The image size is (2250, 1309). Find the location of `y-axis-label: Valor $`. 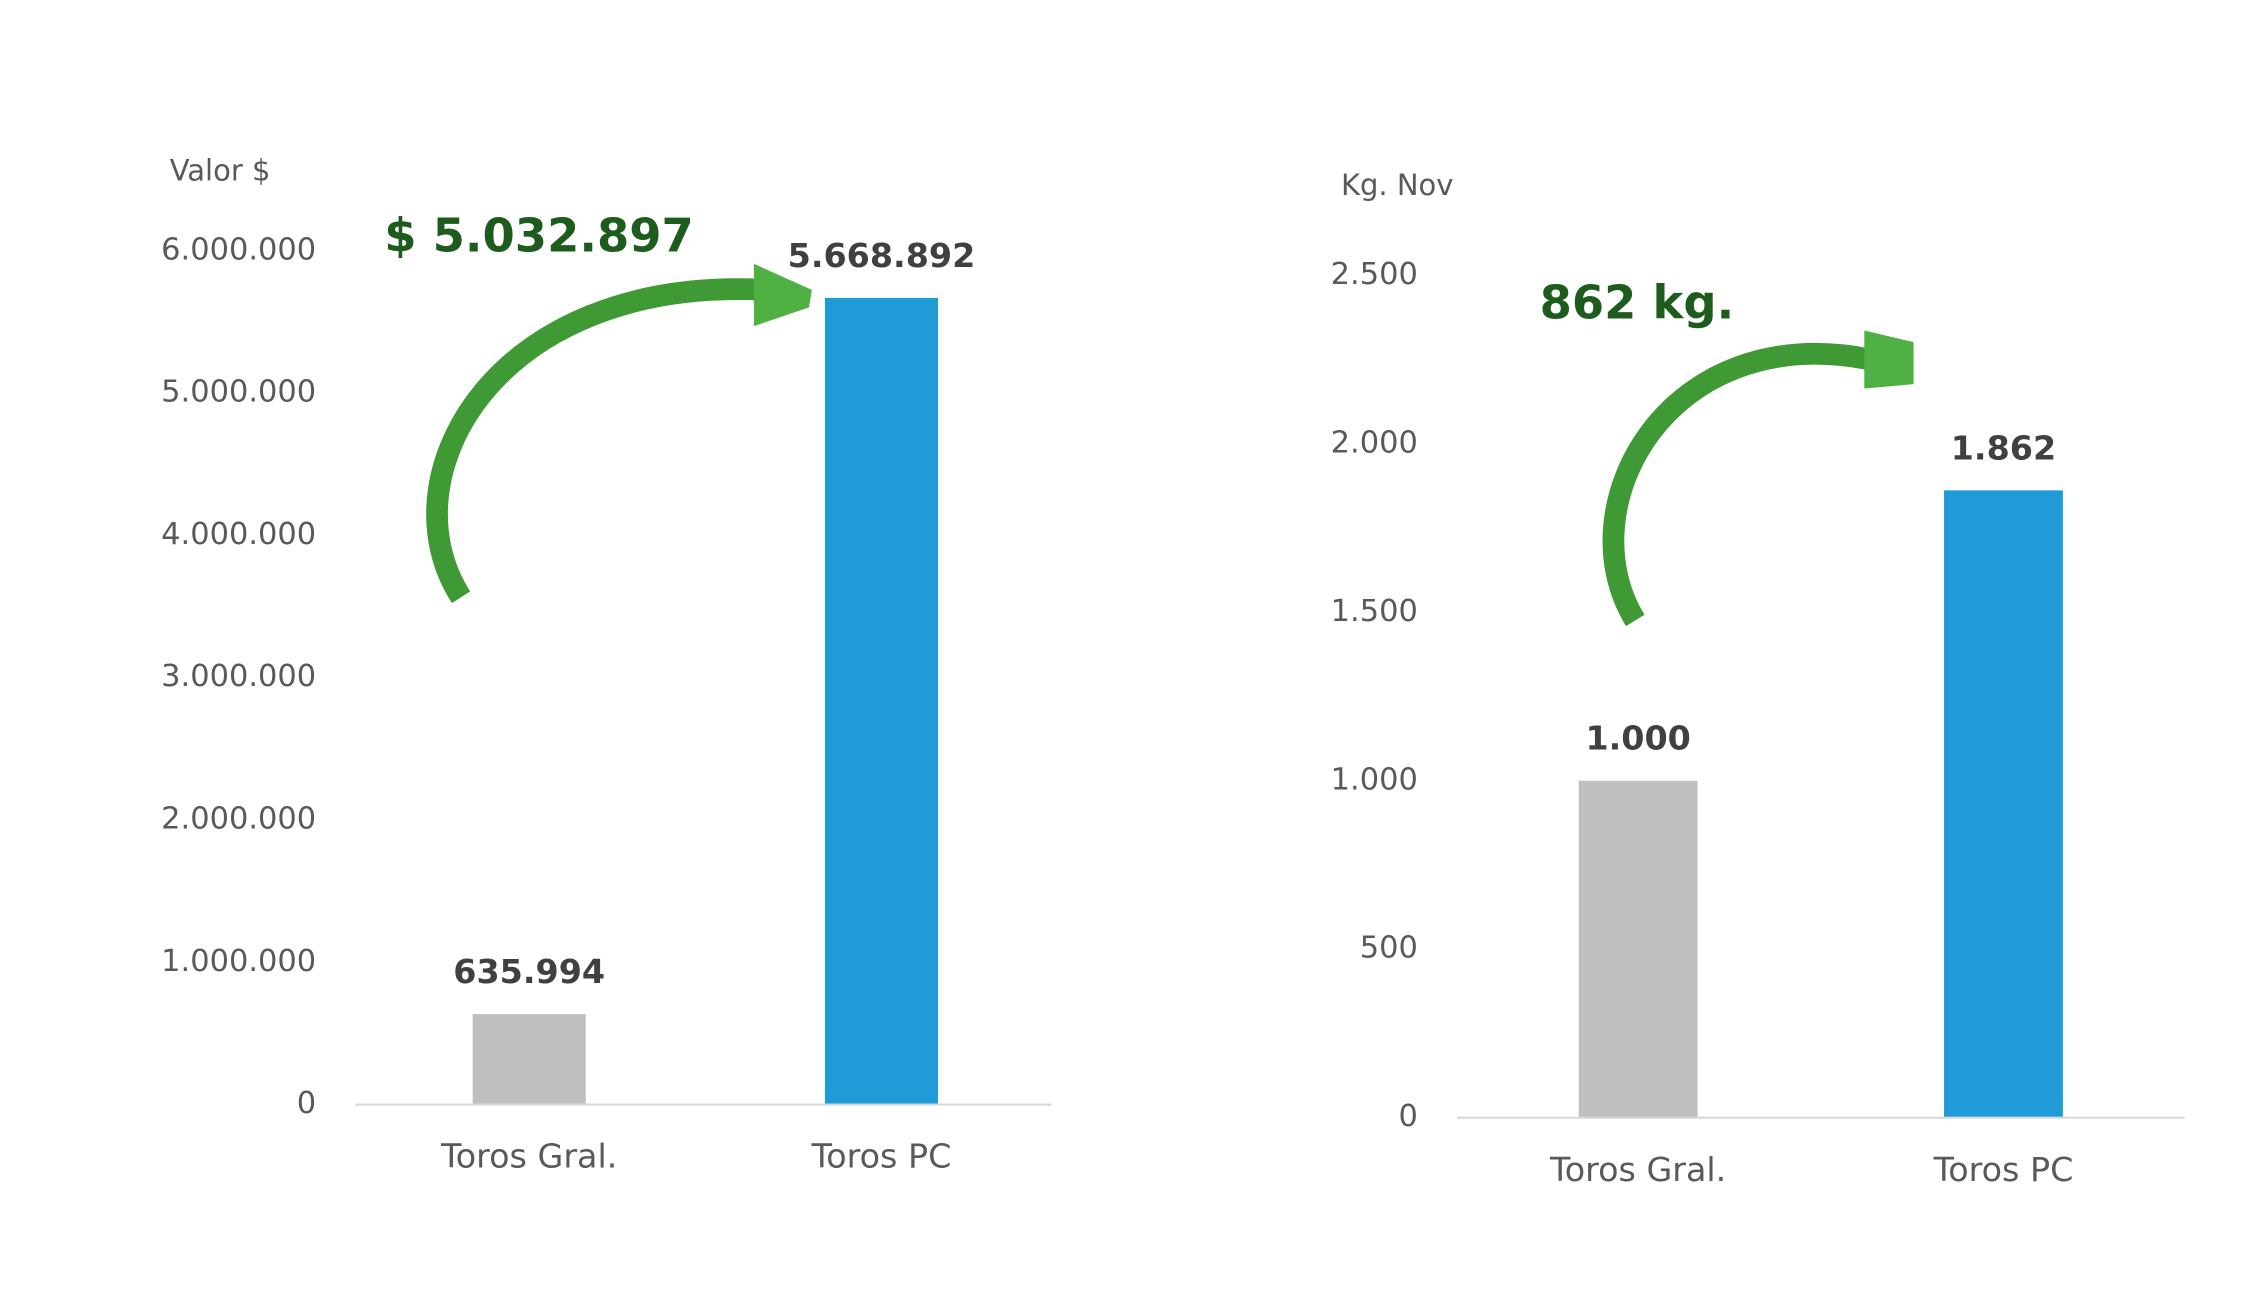

y-axis-label: Valor $ is located at coordinates (220, 171).